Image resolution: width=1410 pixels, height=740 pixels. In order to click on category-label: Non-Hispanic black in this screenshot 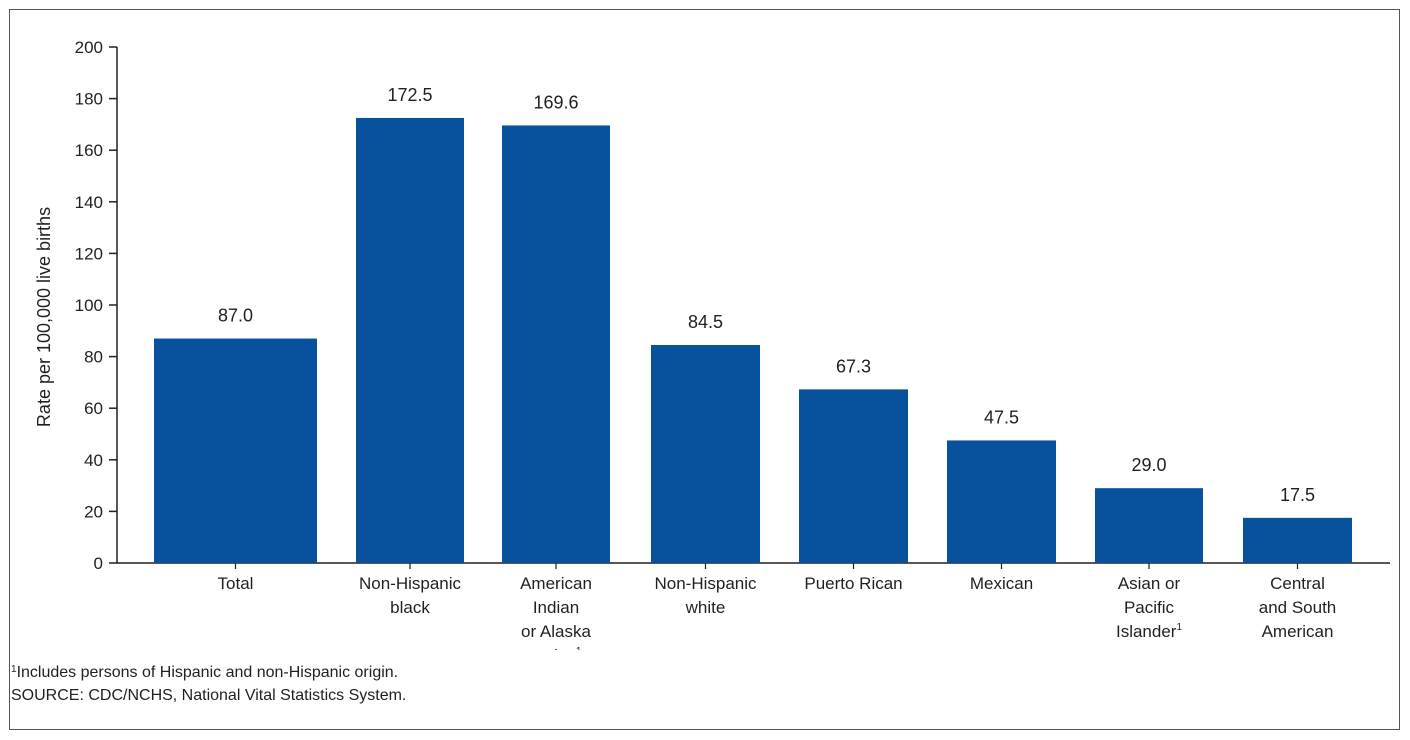, I will do `click(410, 595)`.